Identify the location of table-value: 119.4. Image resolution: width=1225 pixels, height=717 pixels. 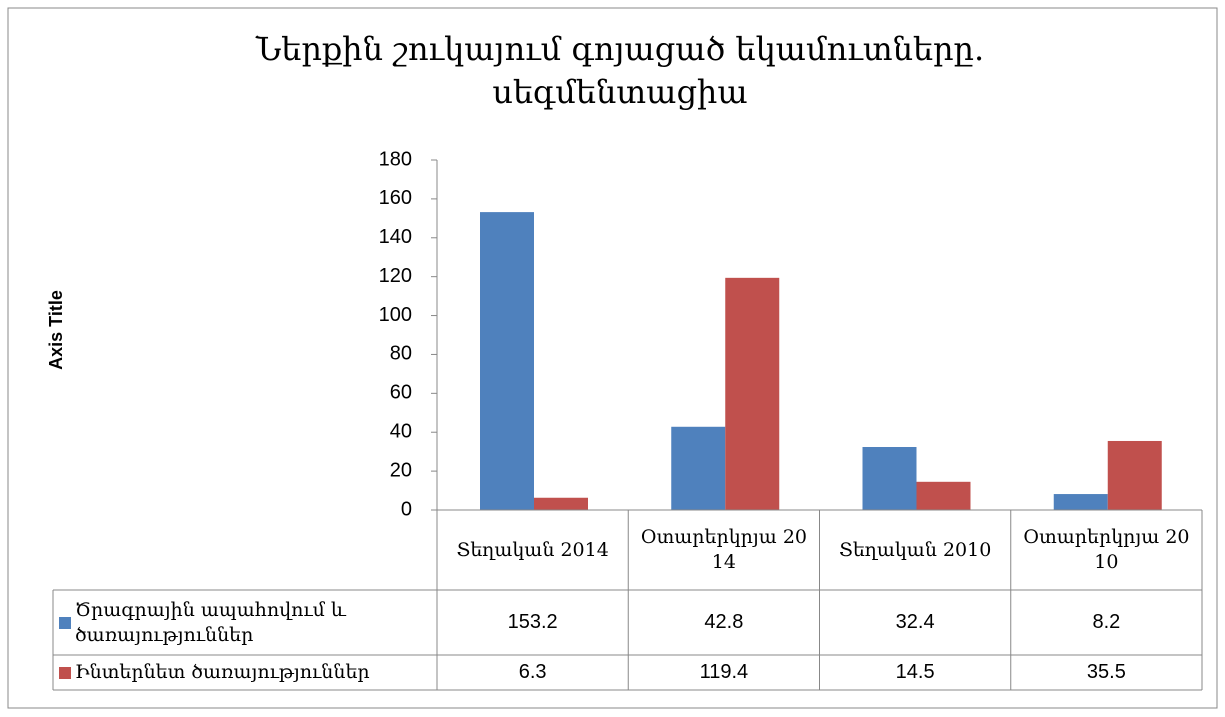
(724, 672).